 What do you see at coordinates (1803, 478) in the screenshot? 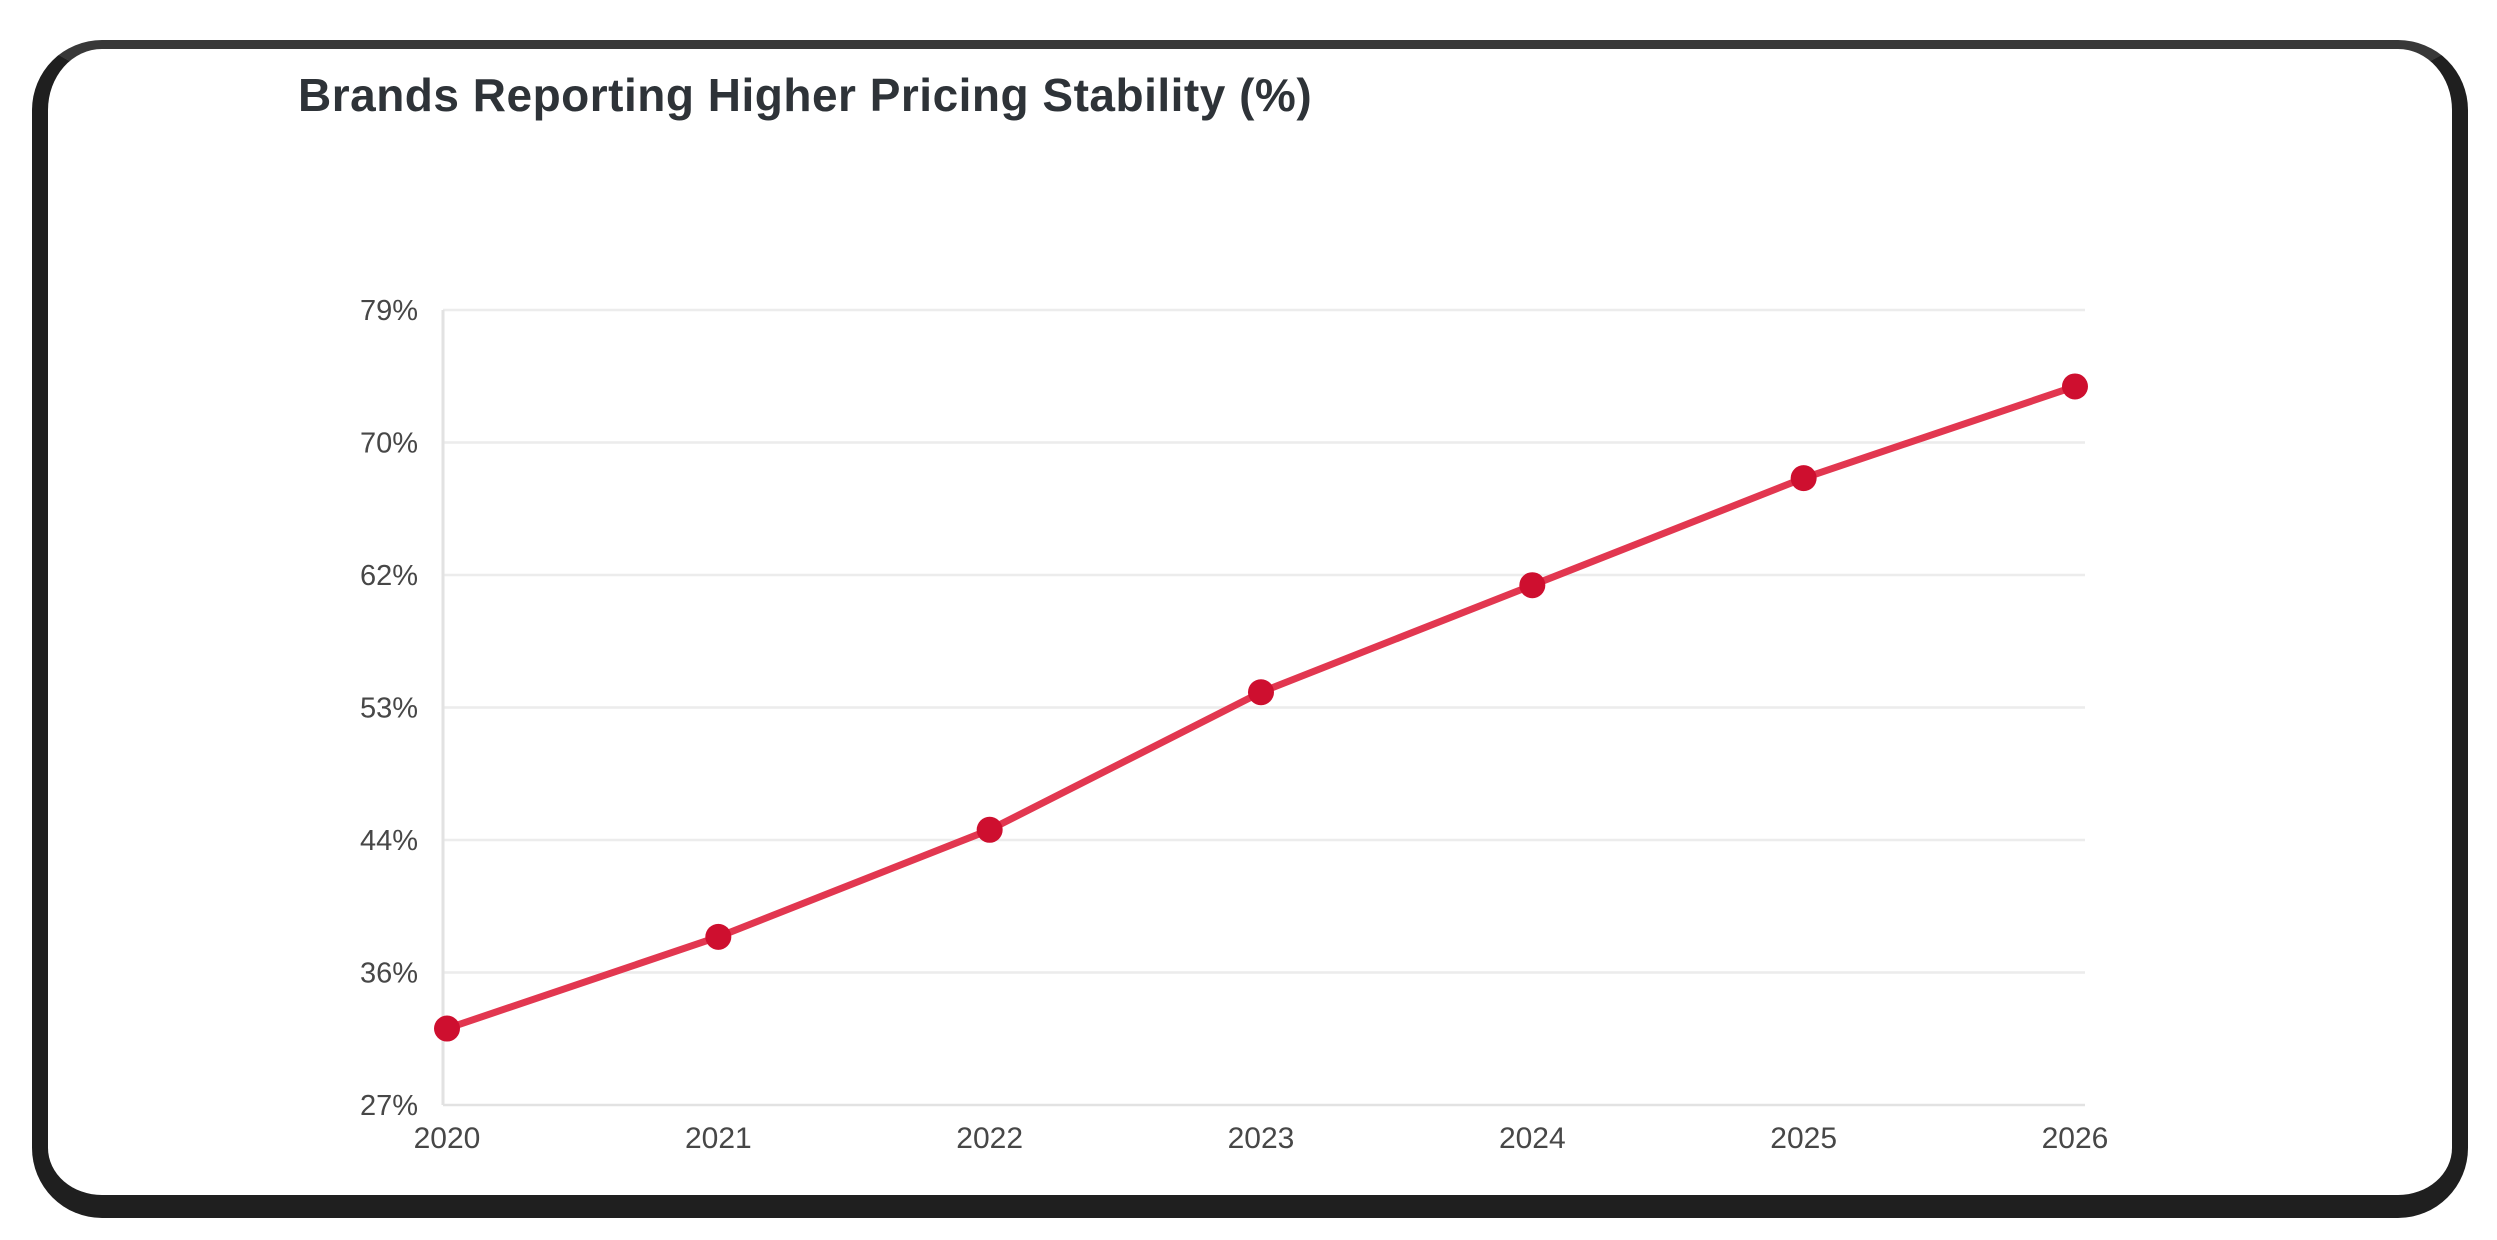
I see `data-point-2025` at bounding box center [1803, 478].